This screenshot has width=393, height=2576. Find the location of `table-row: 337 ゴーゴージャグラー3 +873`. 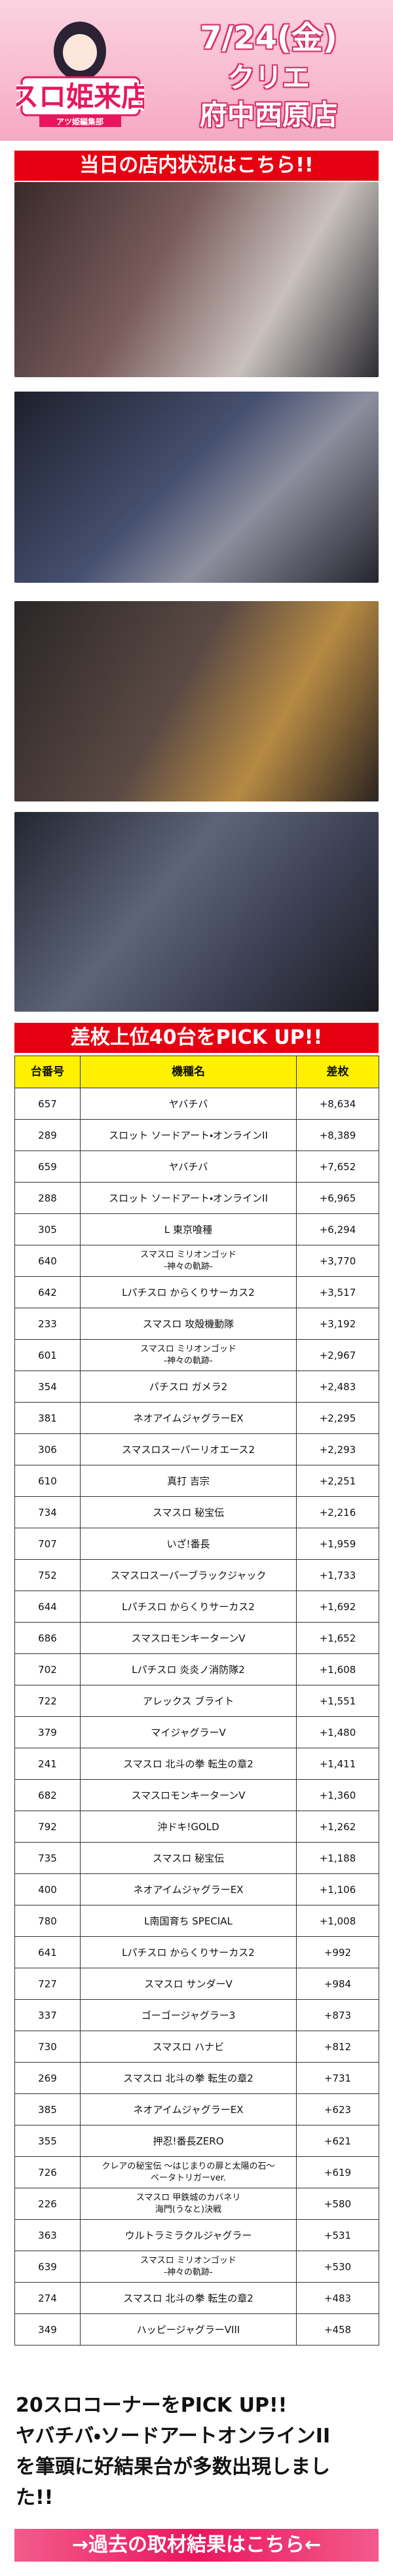

table-row: 337 ゴーゴージャグラー3 +873 is located at coordinates (196, 2015).